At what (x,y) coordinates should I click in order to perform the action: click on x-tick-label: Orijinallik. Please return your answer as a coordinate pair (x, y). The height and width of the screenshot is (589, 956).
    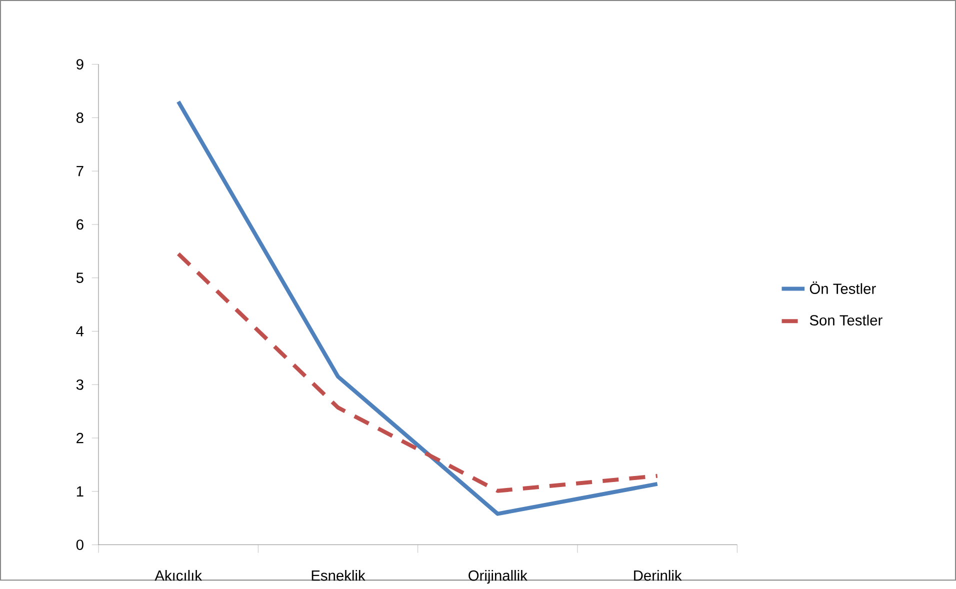
    Looking at the image, I should click on (498, 577).